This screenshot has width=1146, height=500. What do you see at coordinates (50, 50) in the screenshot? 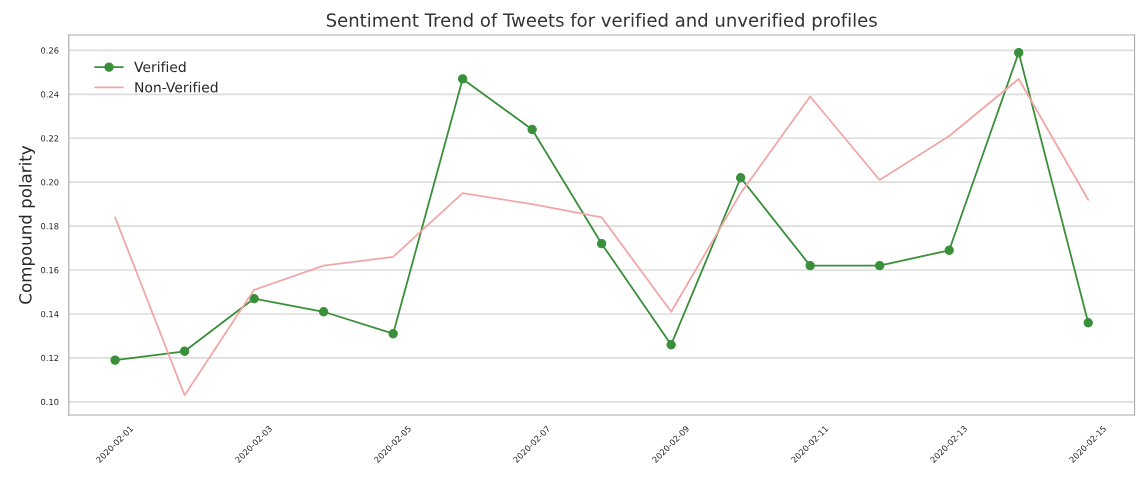
I see `y-tick-label: 0.26` at bounding box center [50, 50].